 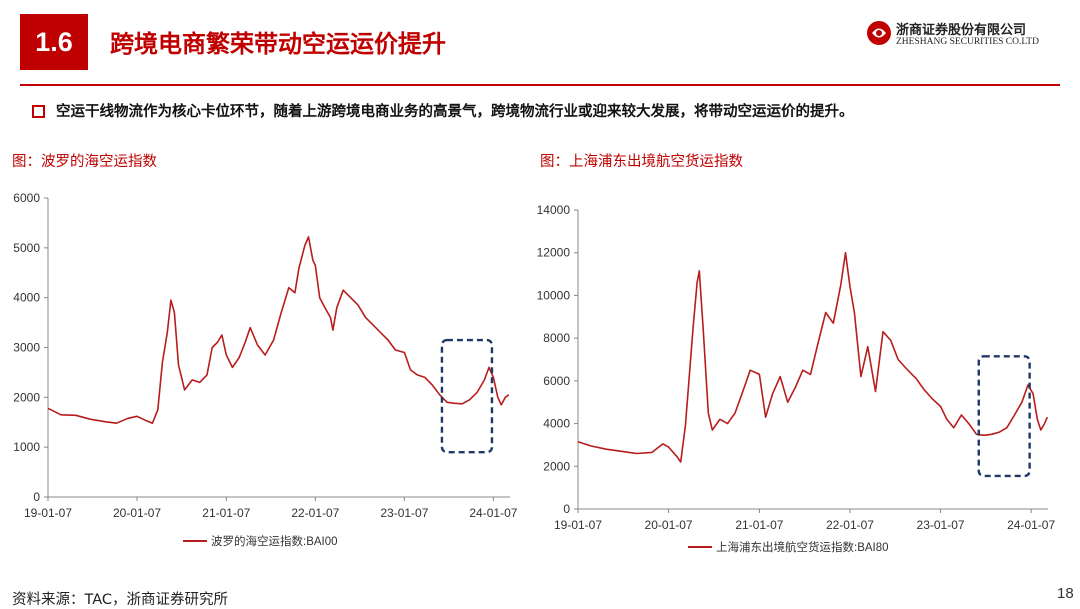 I want to click on y-tick-label: 10000, so click(x=554, y=295).